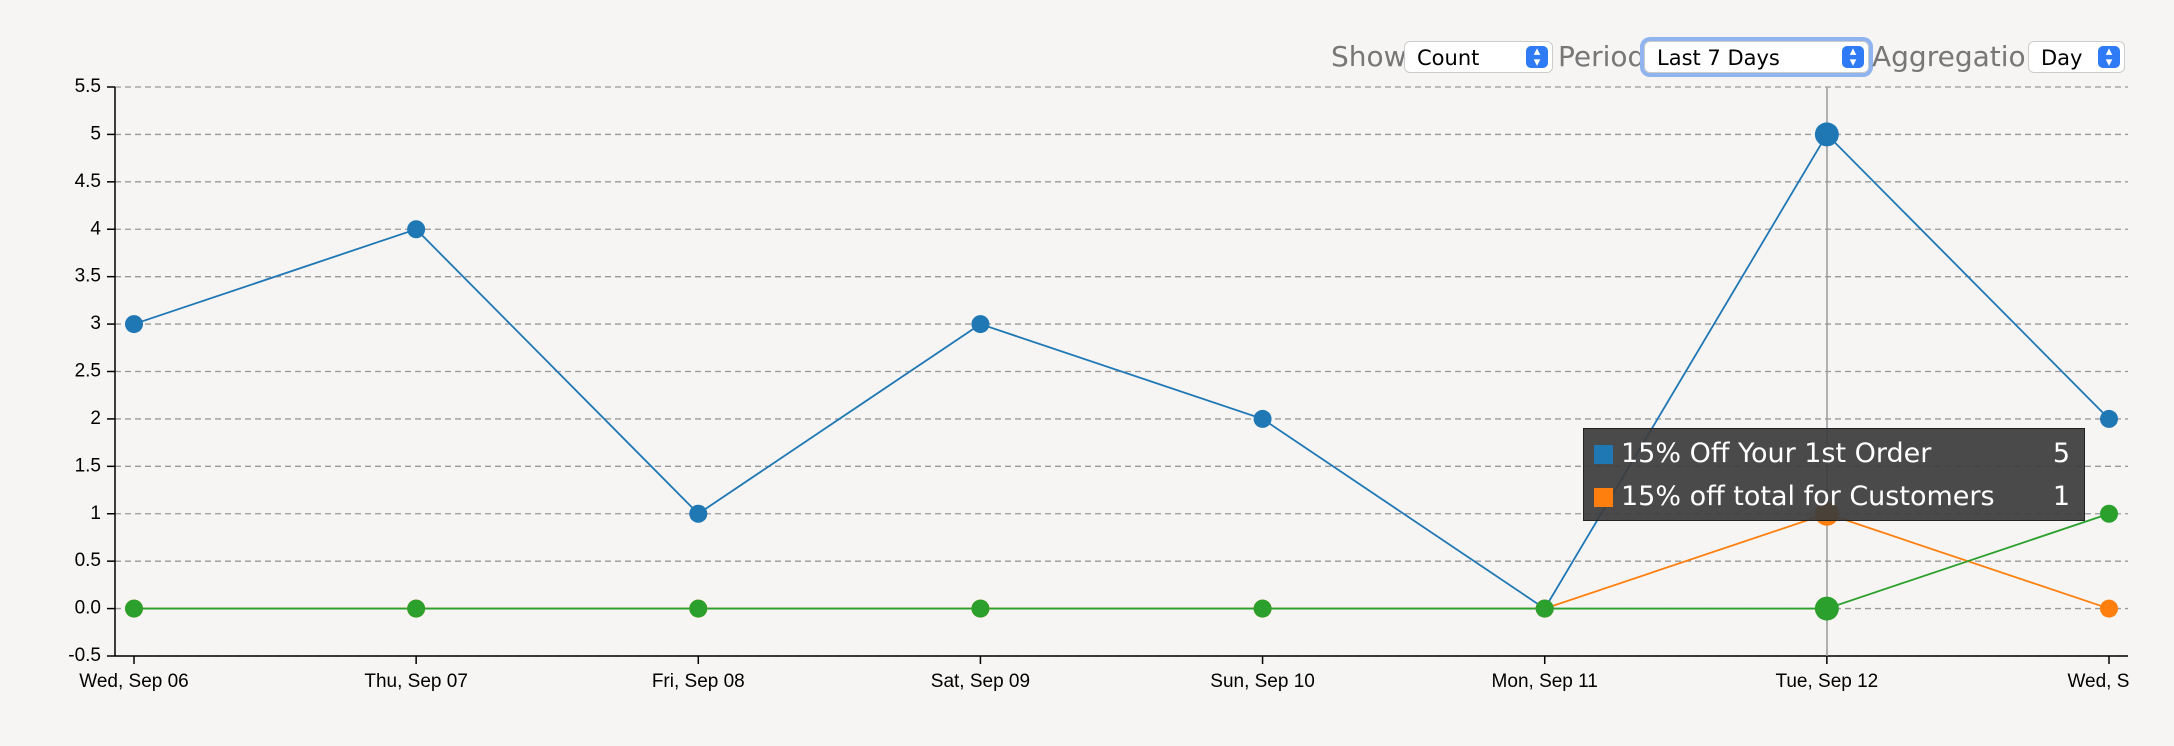  Describe the element at coordinates (2061, 453) in the screenshot. I see `tooltip-value: 5` at that location.